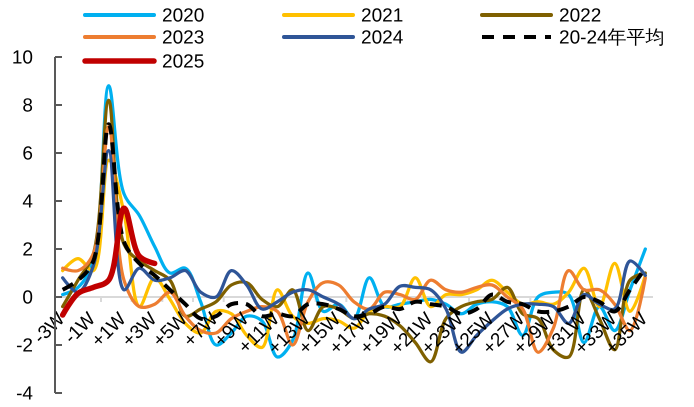 The image size is (694, 407). What do you see at coordinates (382, 38) in the screenshot?
I see `legend-label: 2024` at bounding box center [382, 38].